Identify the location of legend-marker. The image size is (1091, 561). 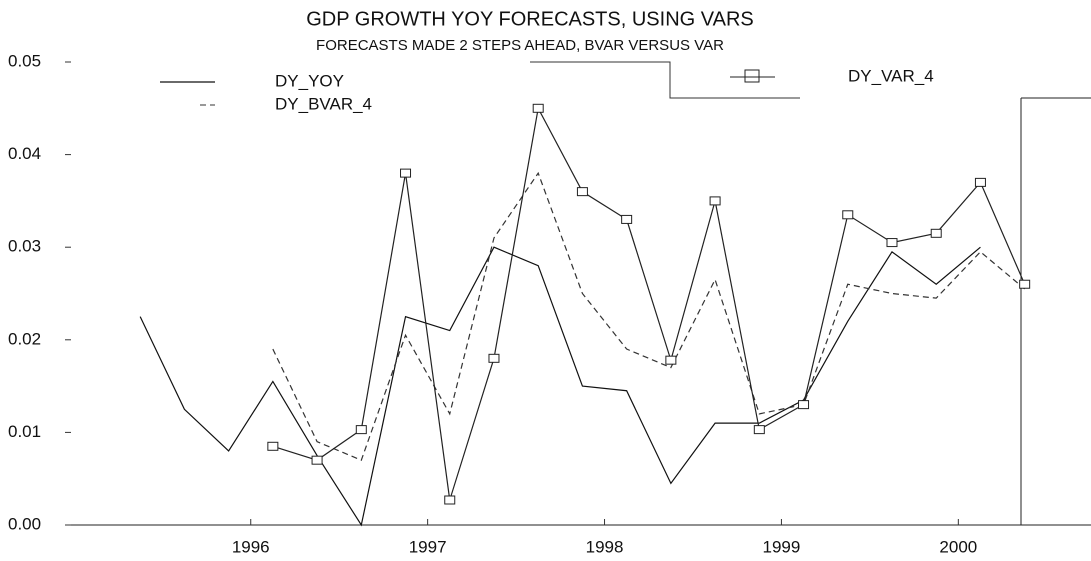
(752, 76).